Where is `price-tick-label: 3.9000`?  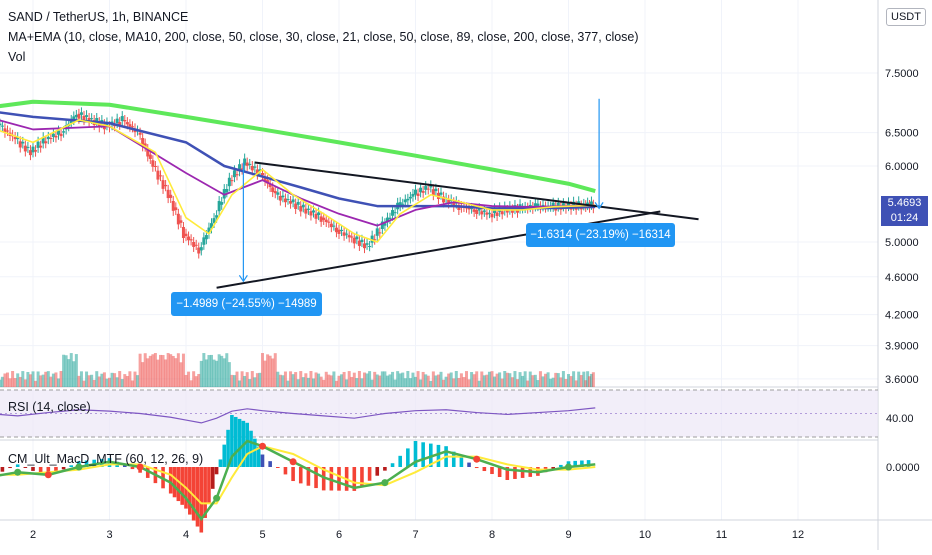
price-tick-label: 3.9000 is located at coordinates (902, 347).